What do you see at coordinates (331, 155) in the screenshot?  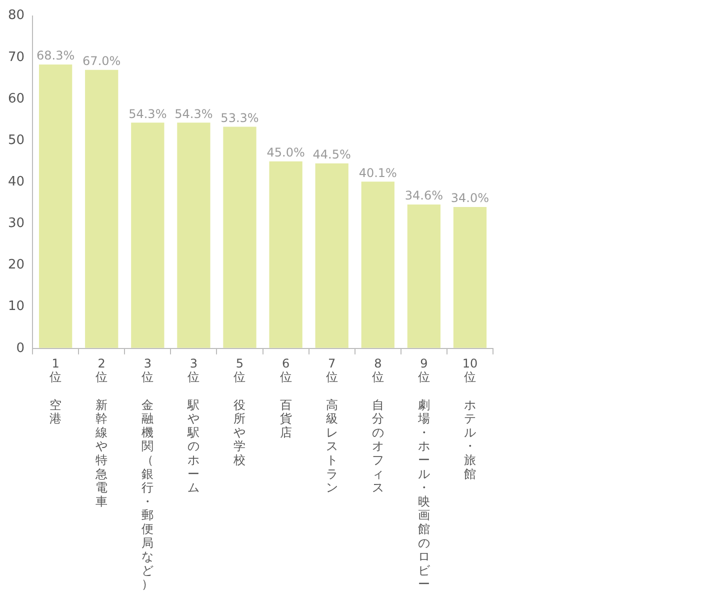 I see `data-label: 44.5%` at bounding box center [331, 155].